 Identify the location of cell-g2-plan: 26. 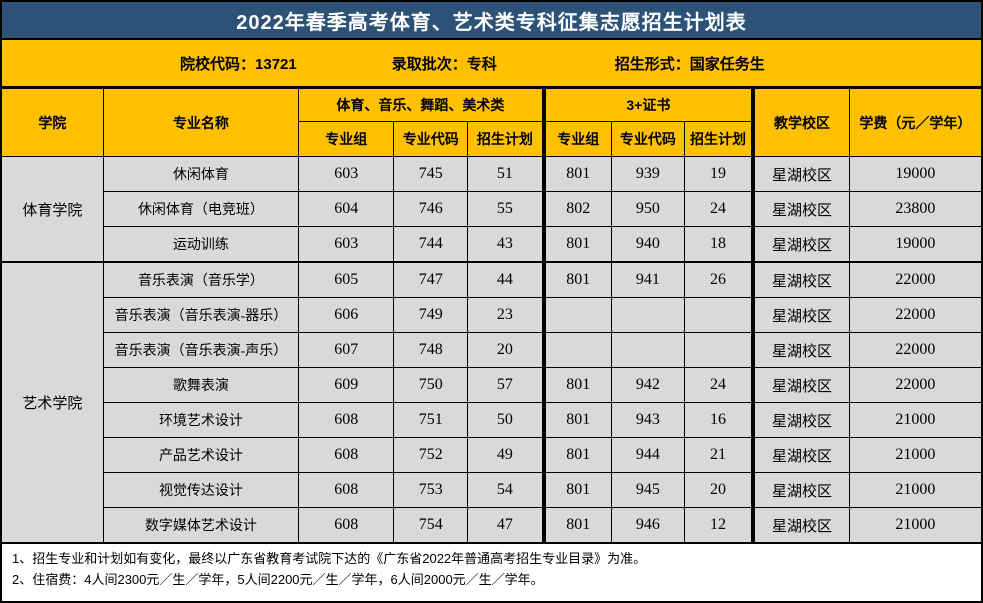
(718, 279).